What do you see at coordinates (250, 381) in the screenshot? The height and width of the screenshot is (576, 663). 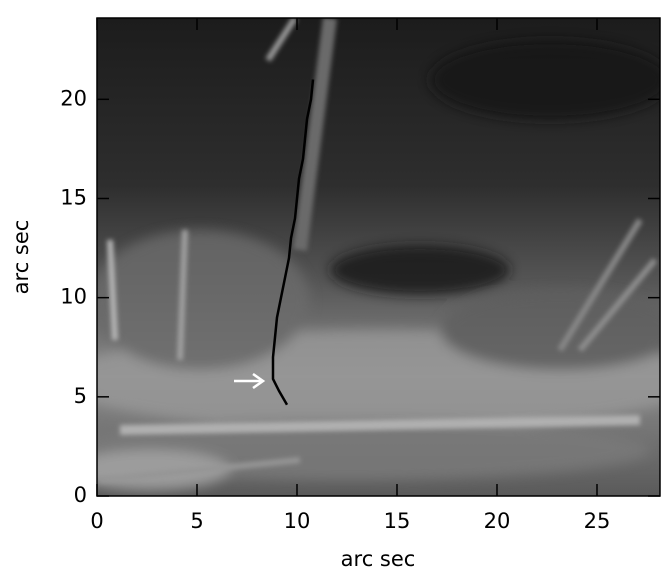 I see `annotation-arrow` at bounding box center [250, 381].